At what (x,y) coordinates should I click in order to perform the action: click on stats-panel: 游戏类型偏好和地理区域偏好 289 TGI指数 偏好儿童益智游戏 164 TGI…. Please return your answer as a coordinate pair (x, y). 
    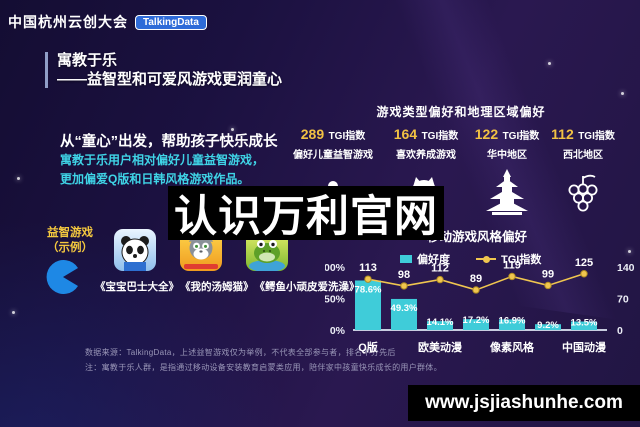
    Looking at the image, I should click on (461, 160).